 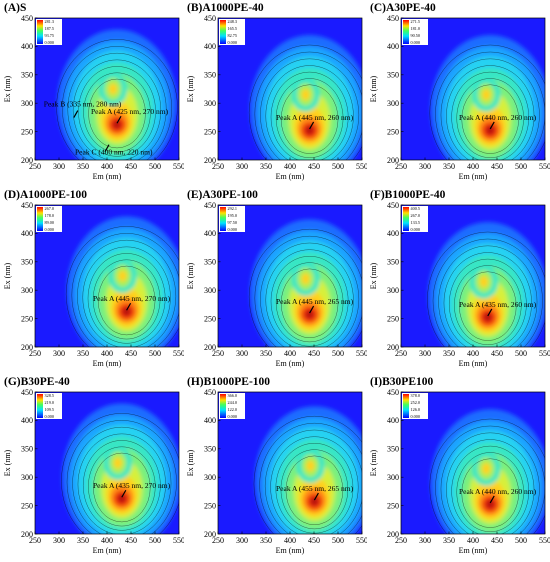 I want to click on colorbar-label: 109.5, so click(x=49, y=409).